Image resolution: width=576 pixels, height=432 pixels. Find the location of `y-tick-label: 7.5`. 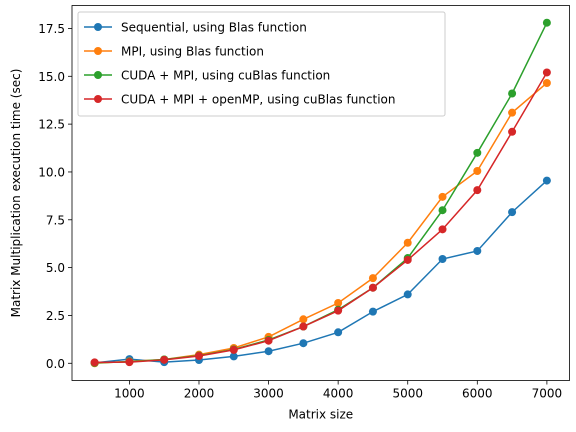

y-tick-label: 7.5 is located at coordinates (55, 220).